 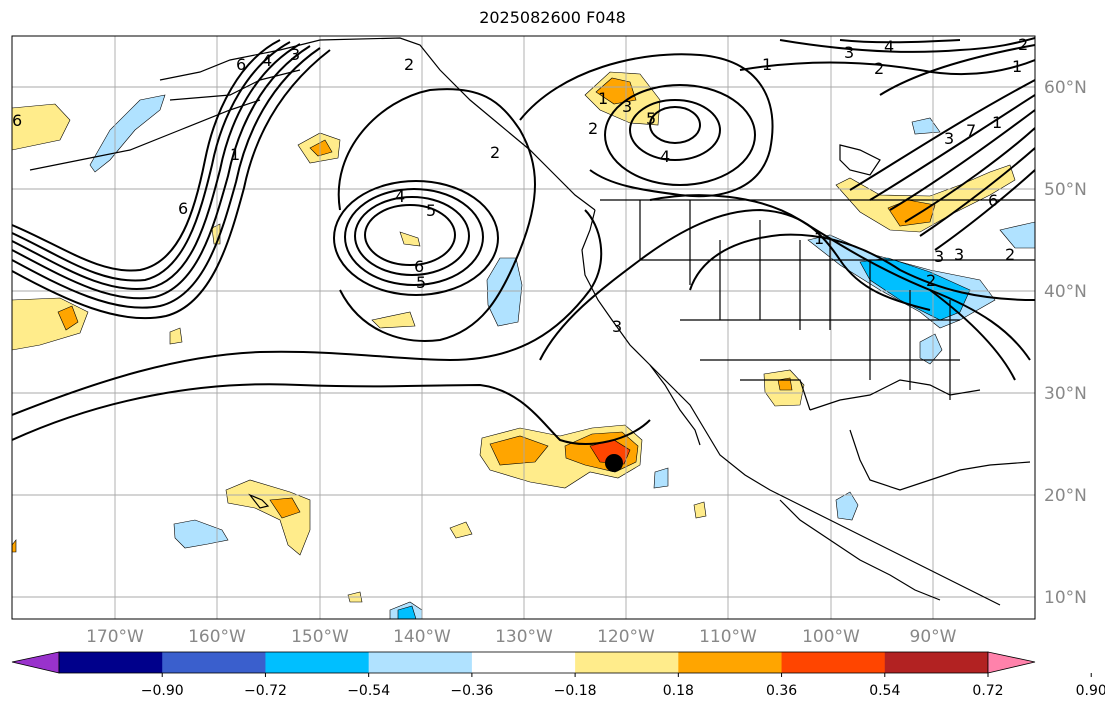 What do you see at coordinates (1065, 598) in the screenshot?
I see `lat-label: 10°N` at bounding box center [1065, 598].